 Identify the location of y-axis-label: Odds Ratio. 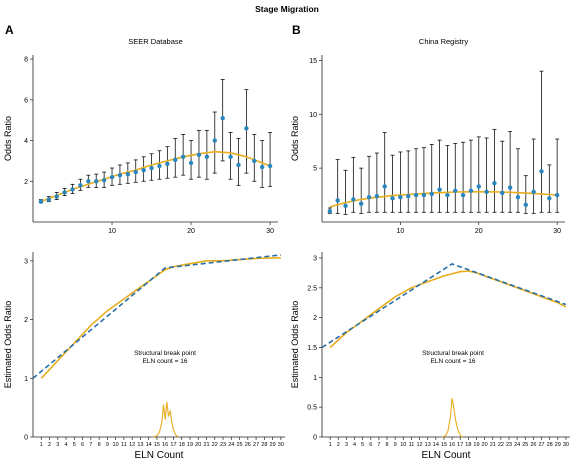
(295, 138).